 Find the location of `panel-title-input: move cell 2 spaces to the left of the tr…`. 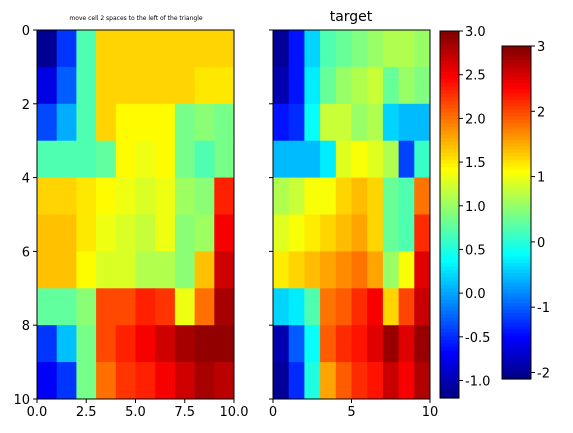

panel-title-input: move cell 2 spaces to the left of the tr… is located at coordinates (135, 18).